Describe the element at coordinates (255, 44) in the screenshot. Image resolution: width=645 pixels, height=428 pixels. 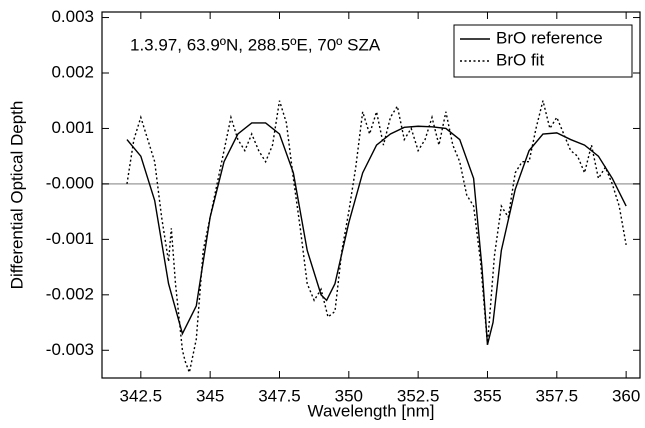
I see `annotation: 1.3.97, 63.9ºN, 288.5ºE, 70º SZA` at that location.